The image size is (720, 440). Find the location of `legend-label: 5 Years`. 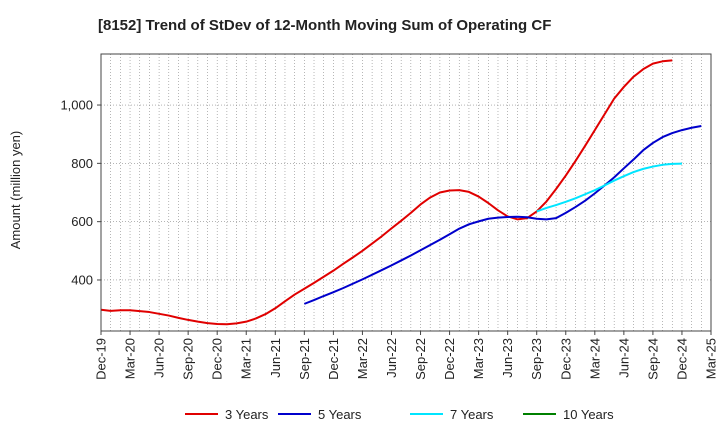

legend-label: 5 Years is located at coordinates (340, 414).